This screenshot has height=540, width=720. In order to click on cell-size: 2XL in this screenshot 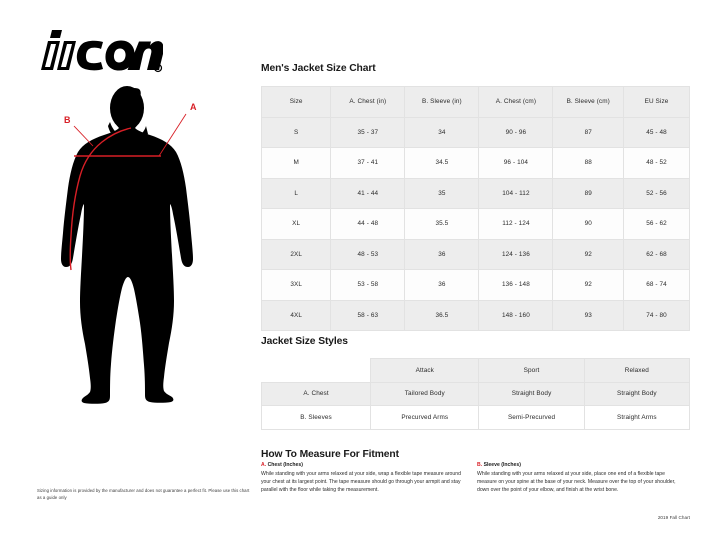, I will do `click(296, 254)`.